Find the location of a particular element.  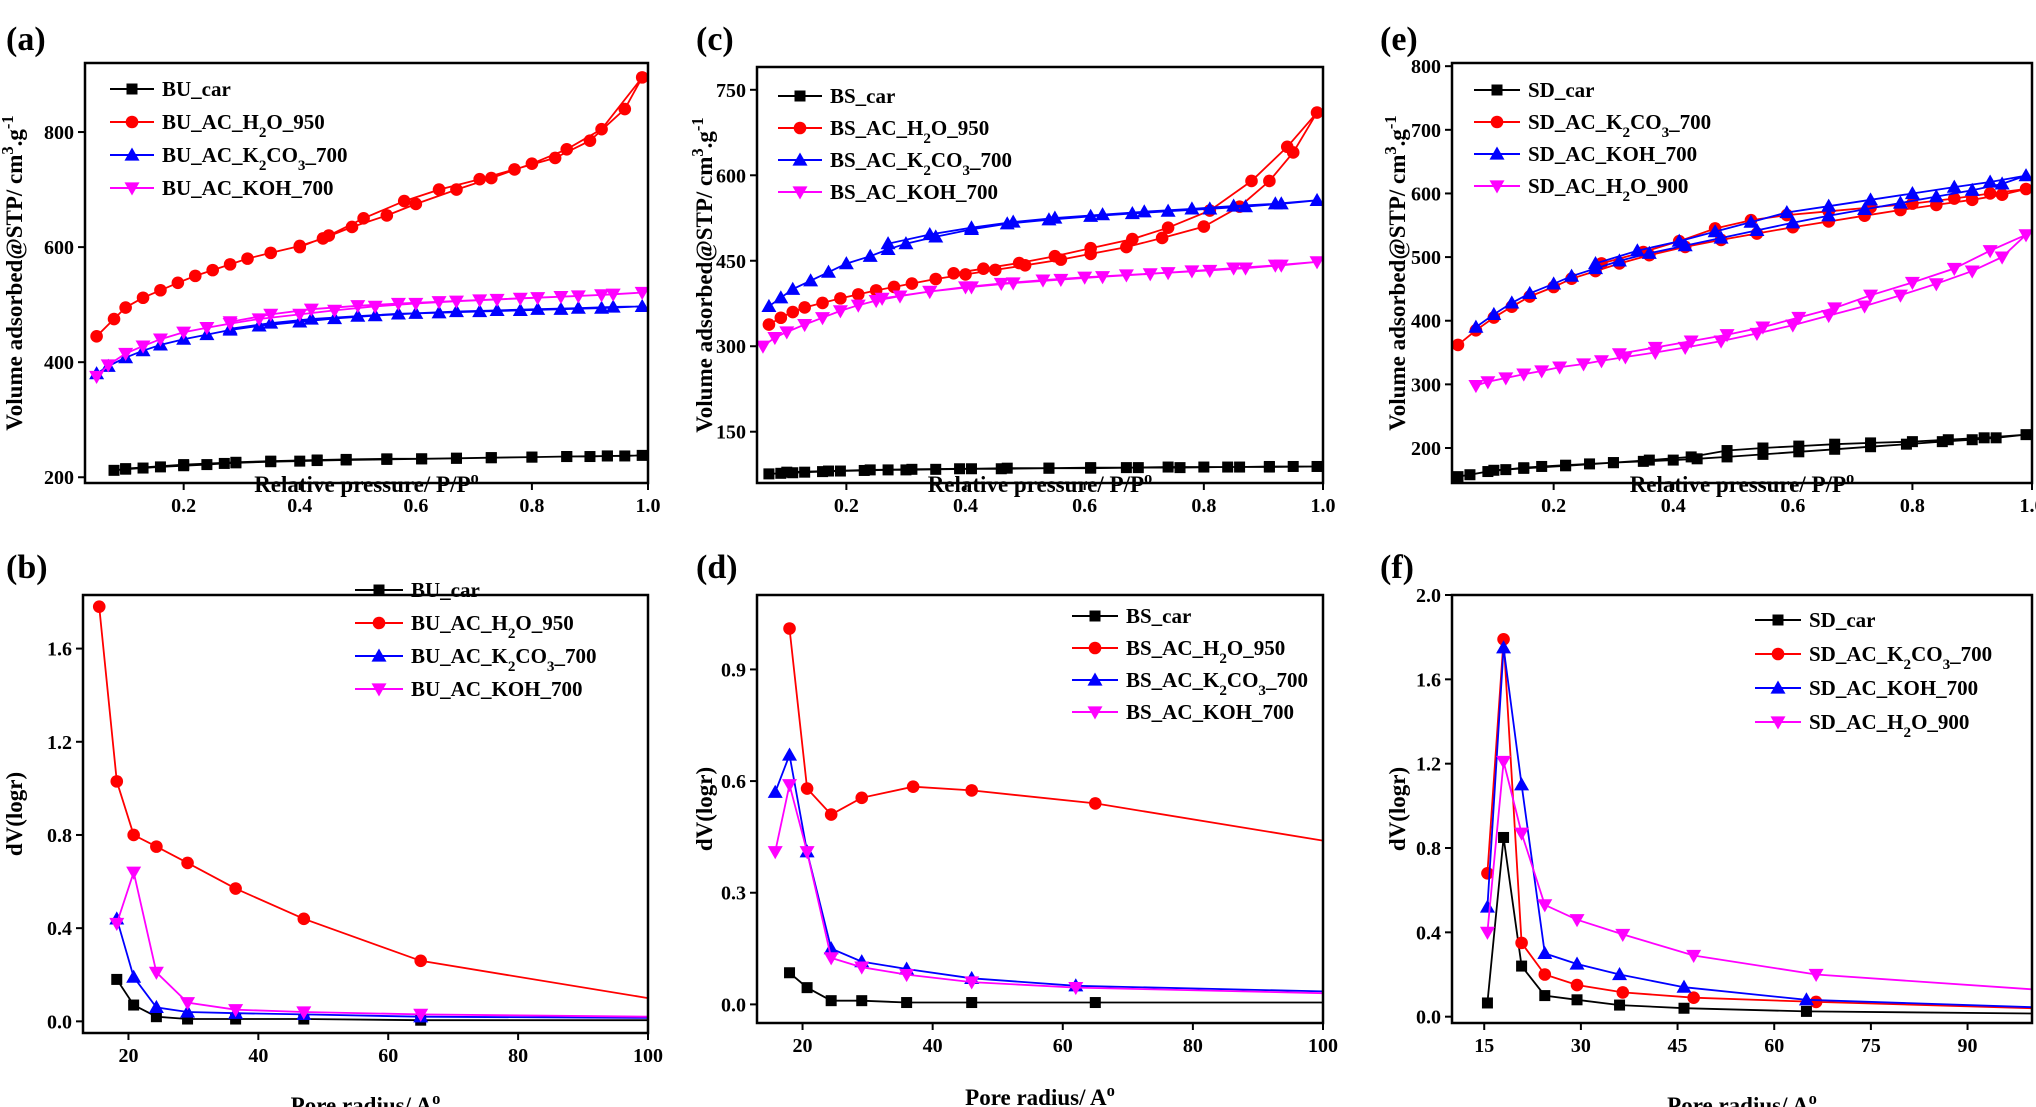

legend-label: SD_AC_KOH_700 is located at coordinates (1893, 688).